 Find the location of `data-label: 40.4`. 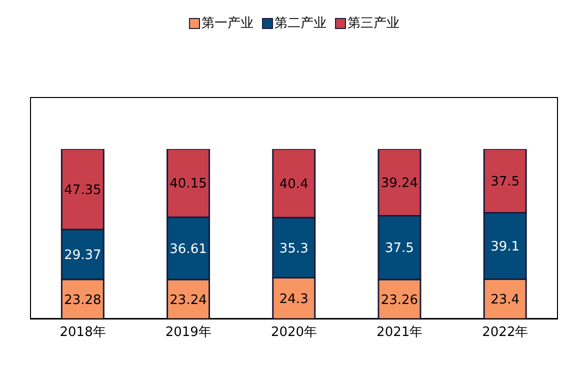

data-label: 40.4 is located at coordinates (293, 184).